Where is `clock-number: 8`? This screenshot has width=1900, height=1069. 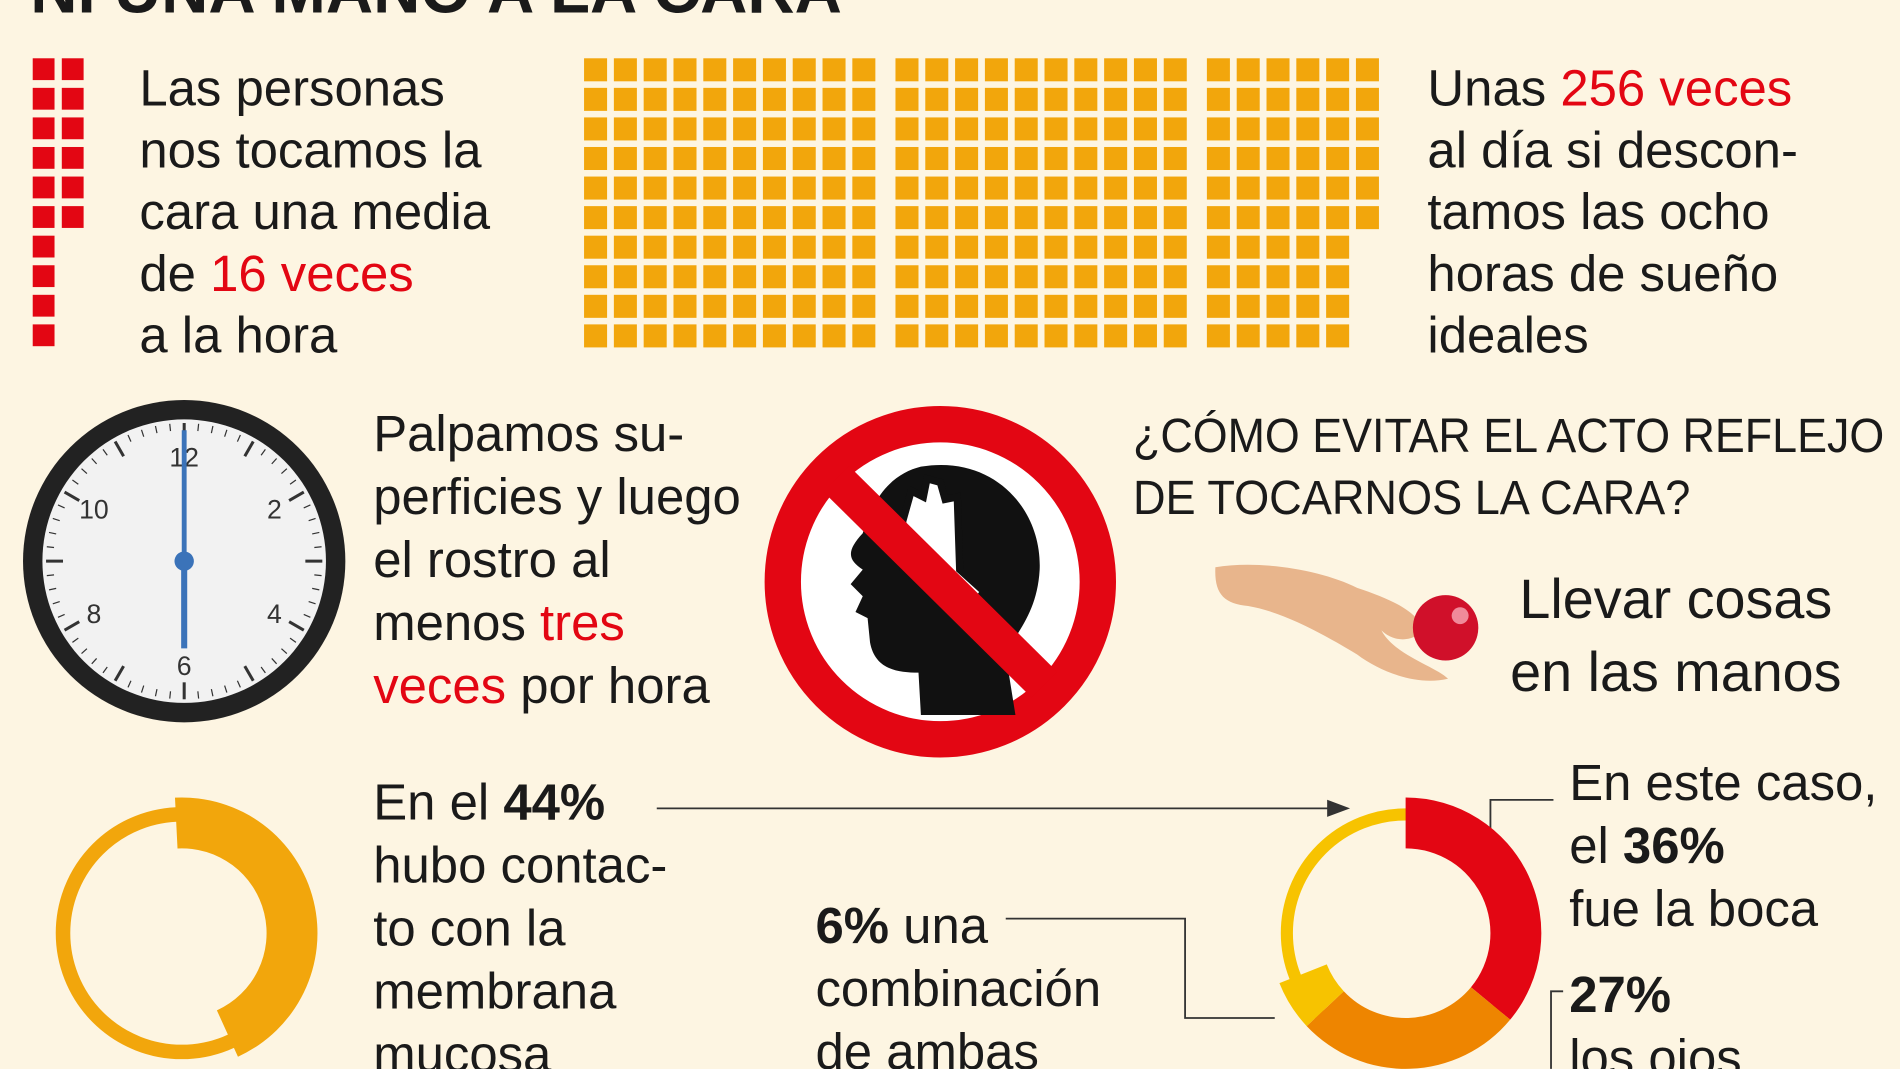 clock-number: 8 is located at coordinates (94, 614).